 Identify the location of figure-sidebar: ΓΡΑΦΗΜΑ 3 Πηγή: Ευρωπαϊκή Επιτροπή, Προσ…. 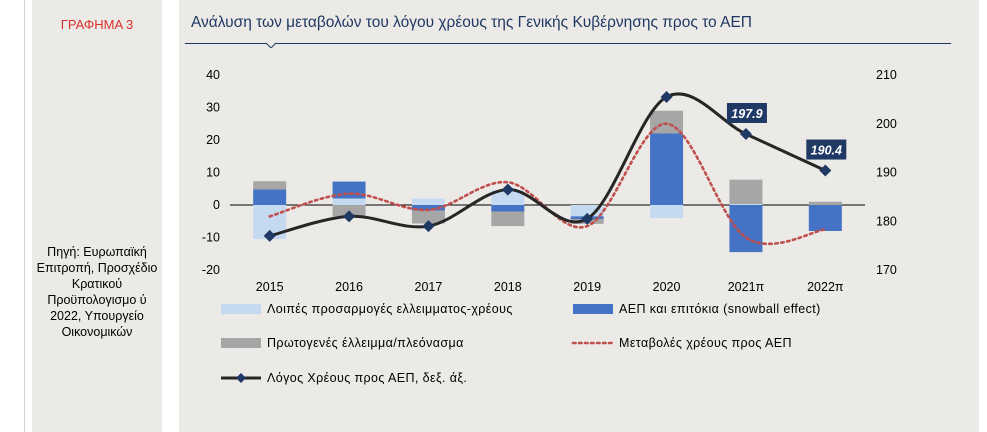
(97, 216).